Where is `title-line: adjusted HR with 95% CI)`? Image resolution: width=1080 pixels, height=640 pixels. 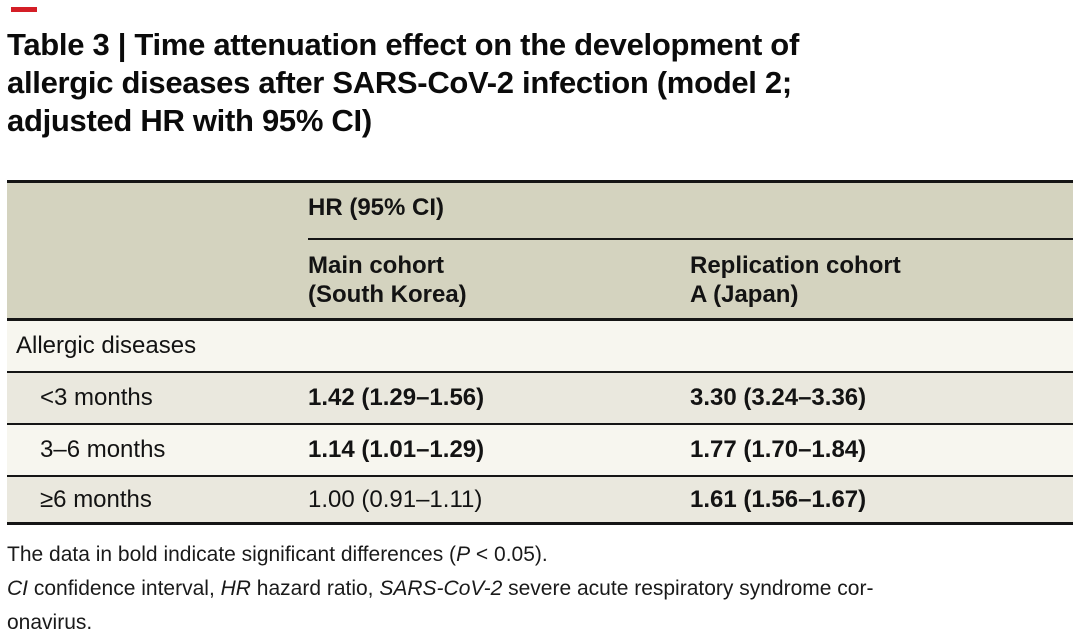
title-line: adjusted HR with 95% CI) is located at coordinates (189, 120).